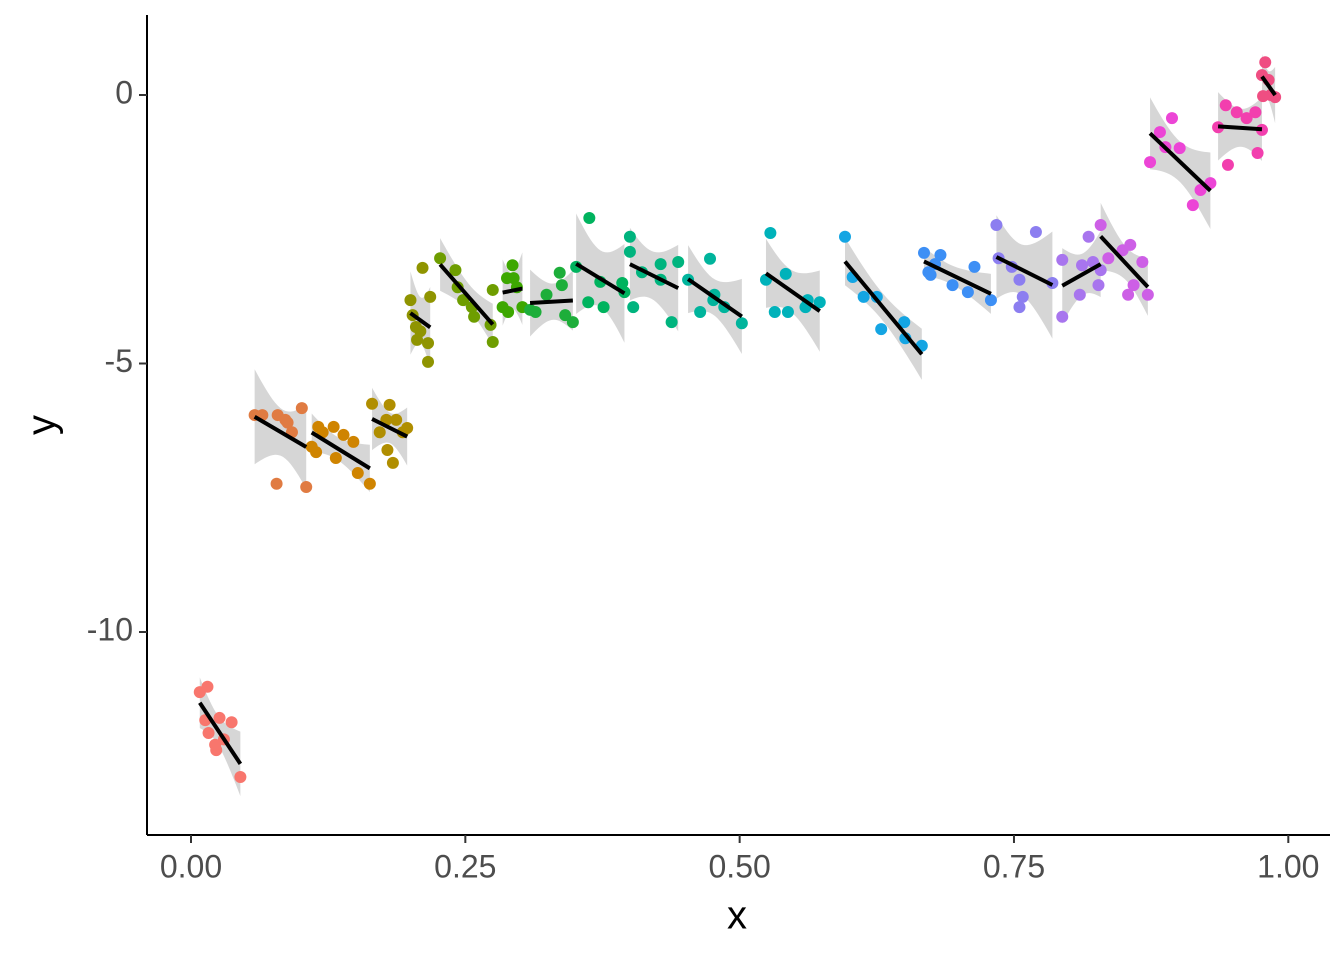 The image size is (1344, 960). What do you see at coordinates (124, 92) in the screenshot?
I see `y-tick-label: 0` at bounding box center [124, 92].